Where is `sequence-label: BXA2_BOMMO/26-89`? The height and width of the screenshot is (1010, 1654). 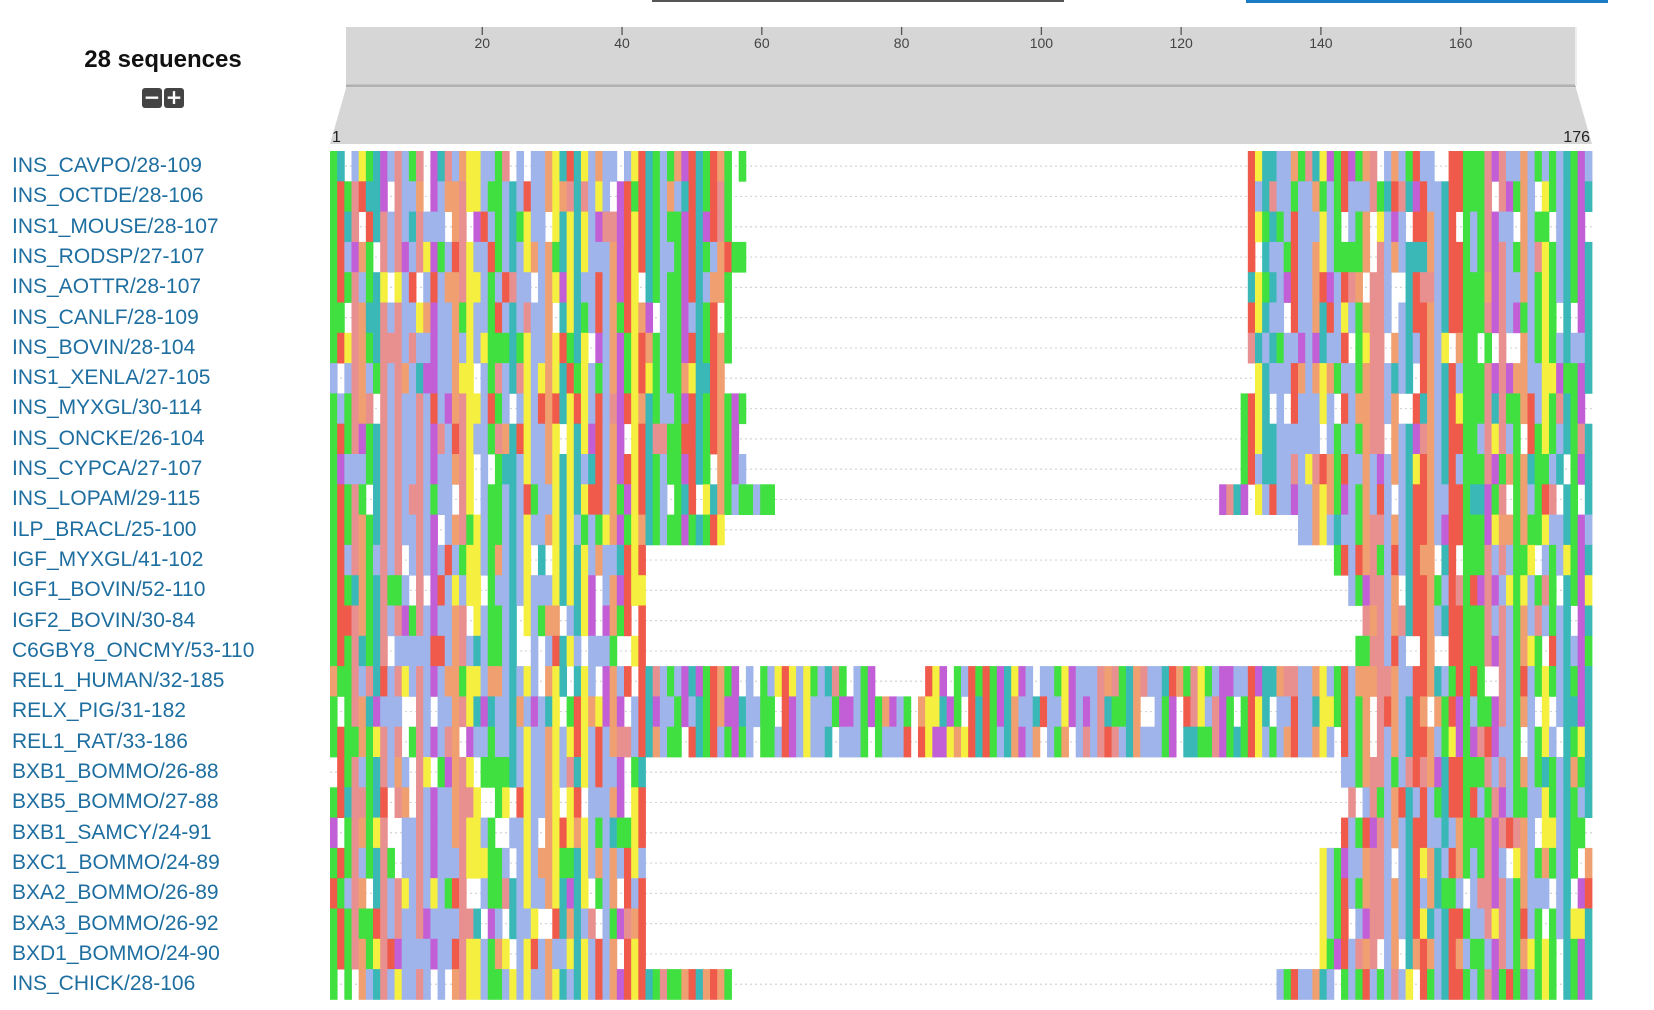
sequence-label: BXA2_BOMMO/26-89 is located at coordinates (115, 893).